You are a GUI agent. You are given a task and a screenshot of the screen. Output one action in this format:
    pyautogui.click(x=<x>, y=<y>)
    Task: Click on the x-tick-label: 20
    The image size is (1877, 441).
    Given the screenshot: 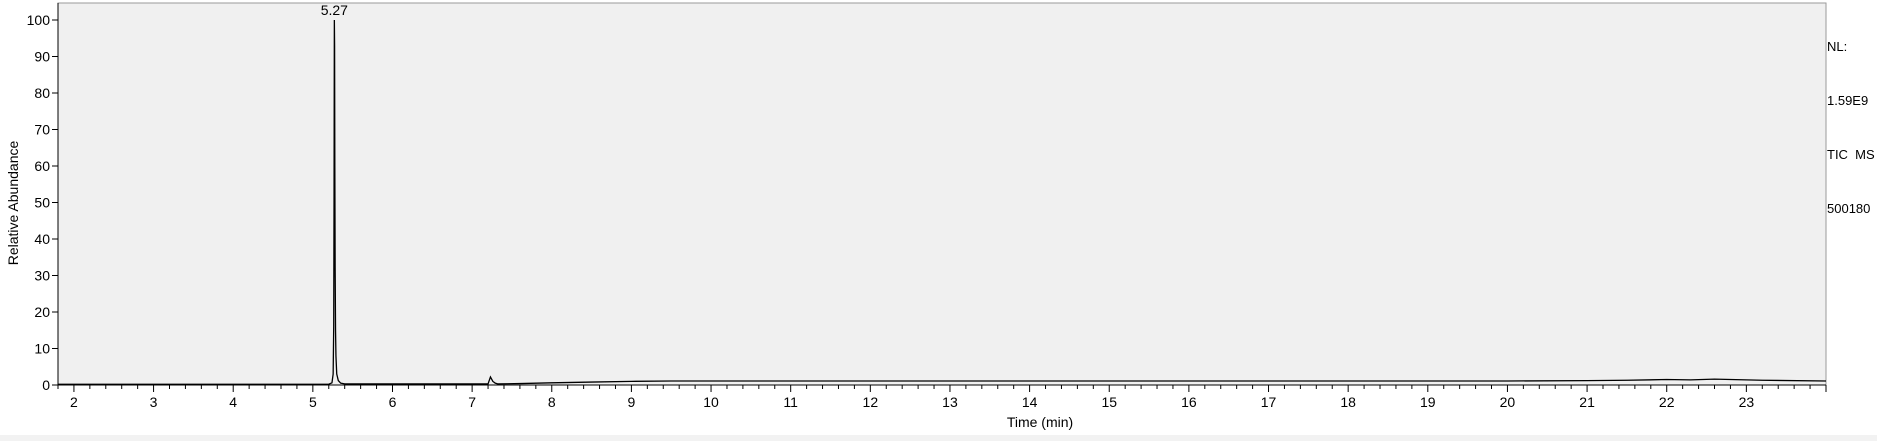 What is the action you would take?
    pyautogui.click(x=1508, y=402)
    